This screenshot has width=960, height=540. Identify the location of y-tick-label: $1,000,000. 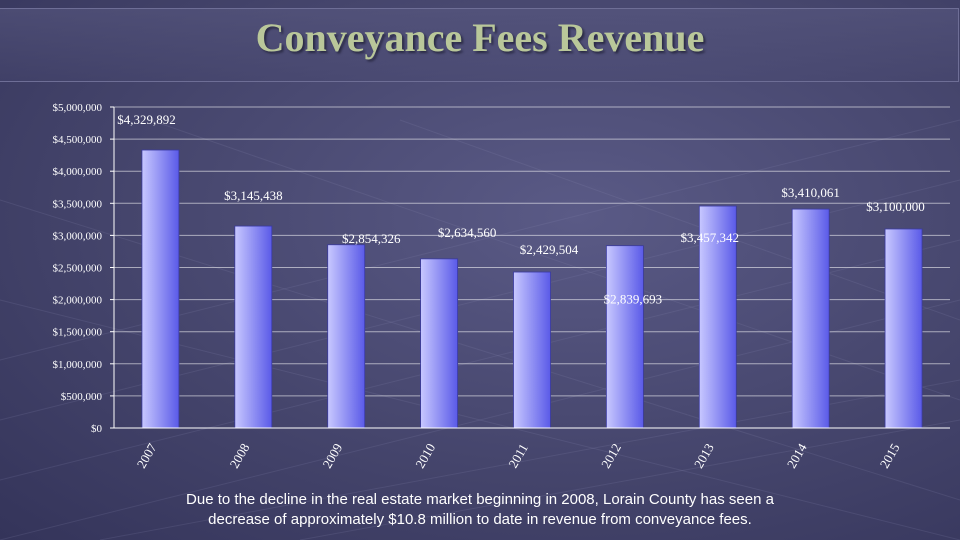
(78, 365).